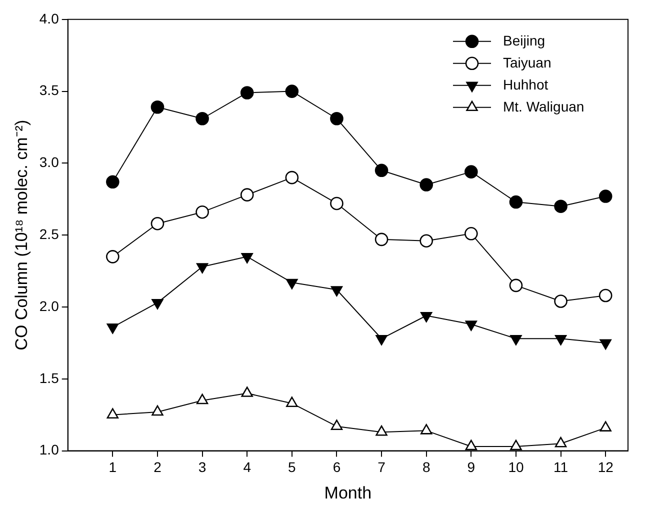 The height and width of the screenshot is (516, 648). What do you see at coordinates (158, 467) in the screenshot?
I see `x-tick-label: 2` at bounding box center [158, 467].